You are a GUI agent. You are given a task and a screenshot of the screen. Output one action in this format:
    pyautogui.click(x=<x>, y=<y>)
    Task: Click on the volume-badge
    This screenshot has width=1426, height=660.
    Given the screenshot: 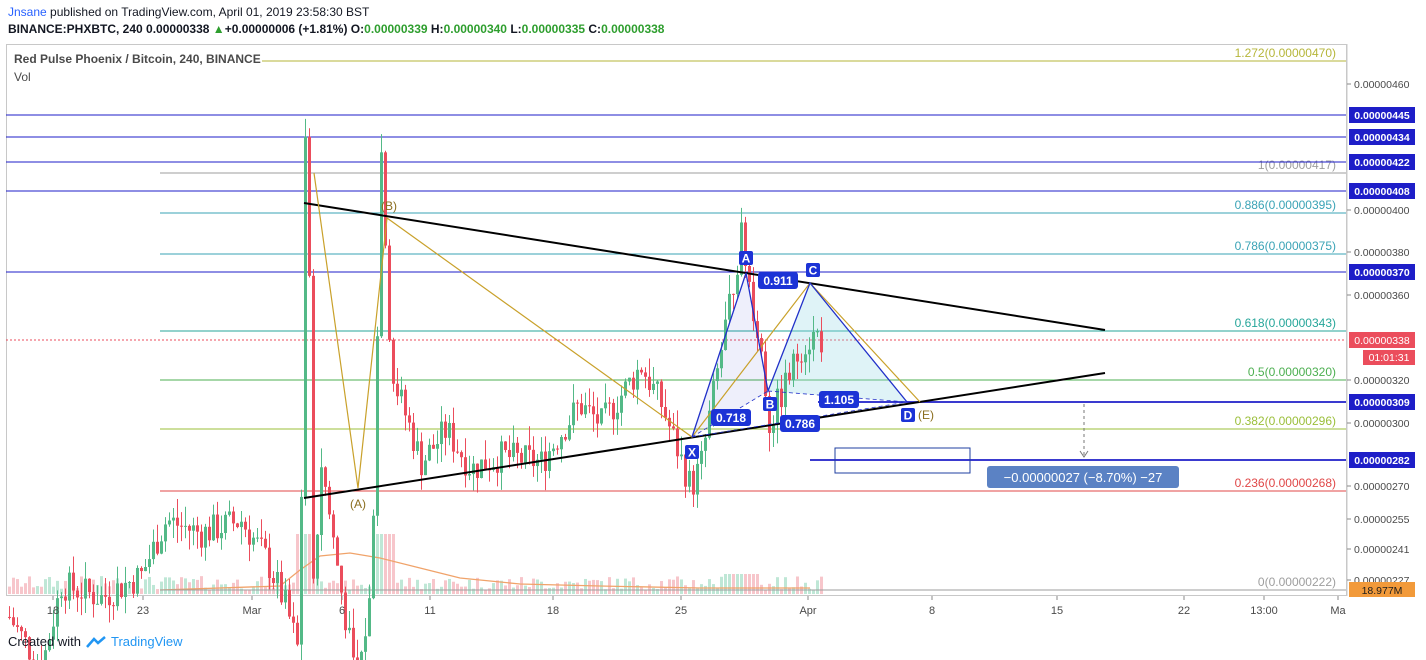 What is the action you would take?
    pyautogui.click(x=1382, y=589)
    